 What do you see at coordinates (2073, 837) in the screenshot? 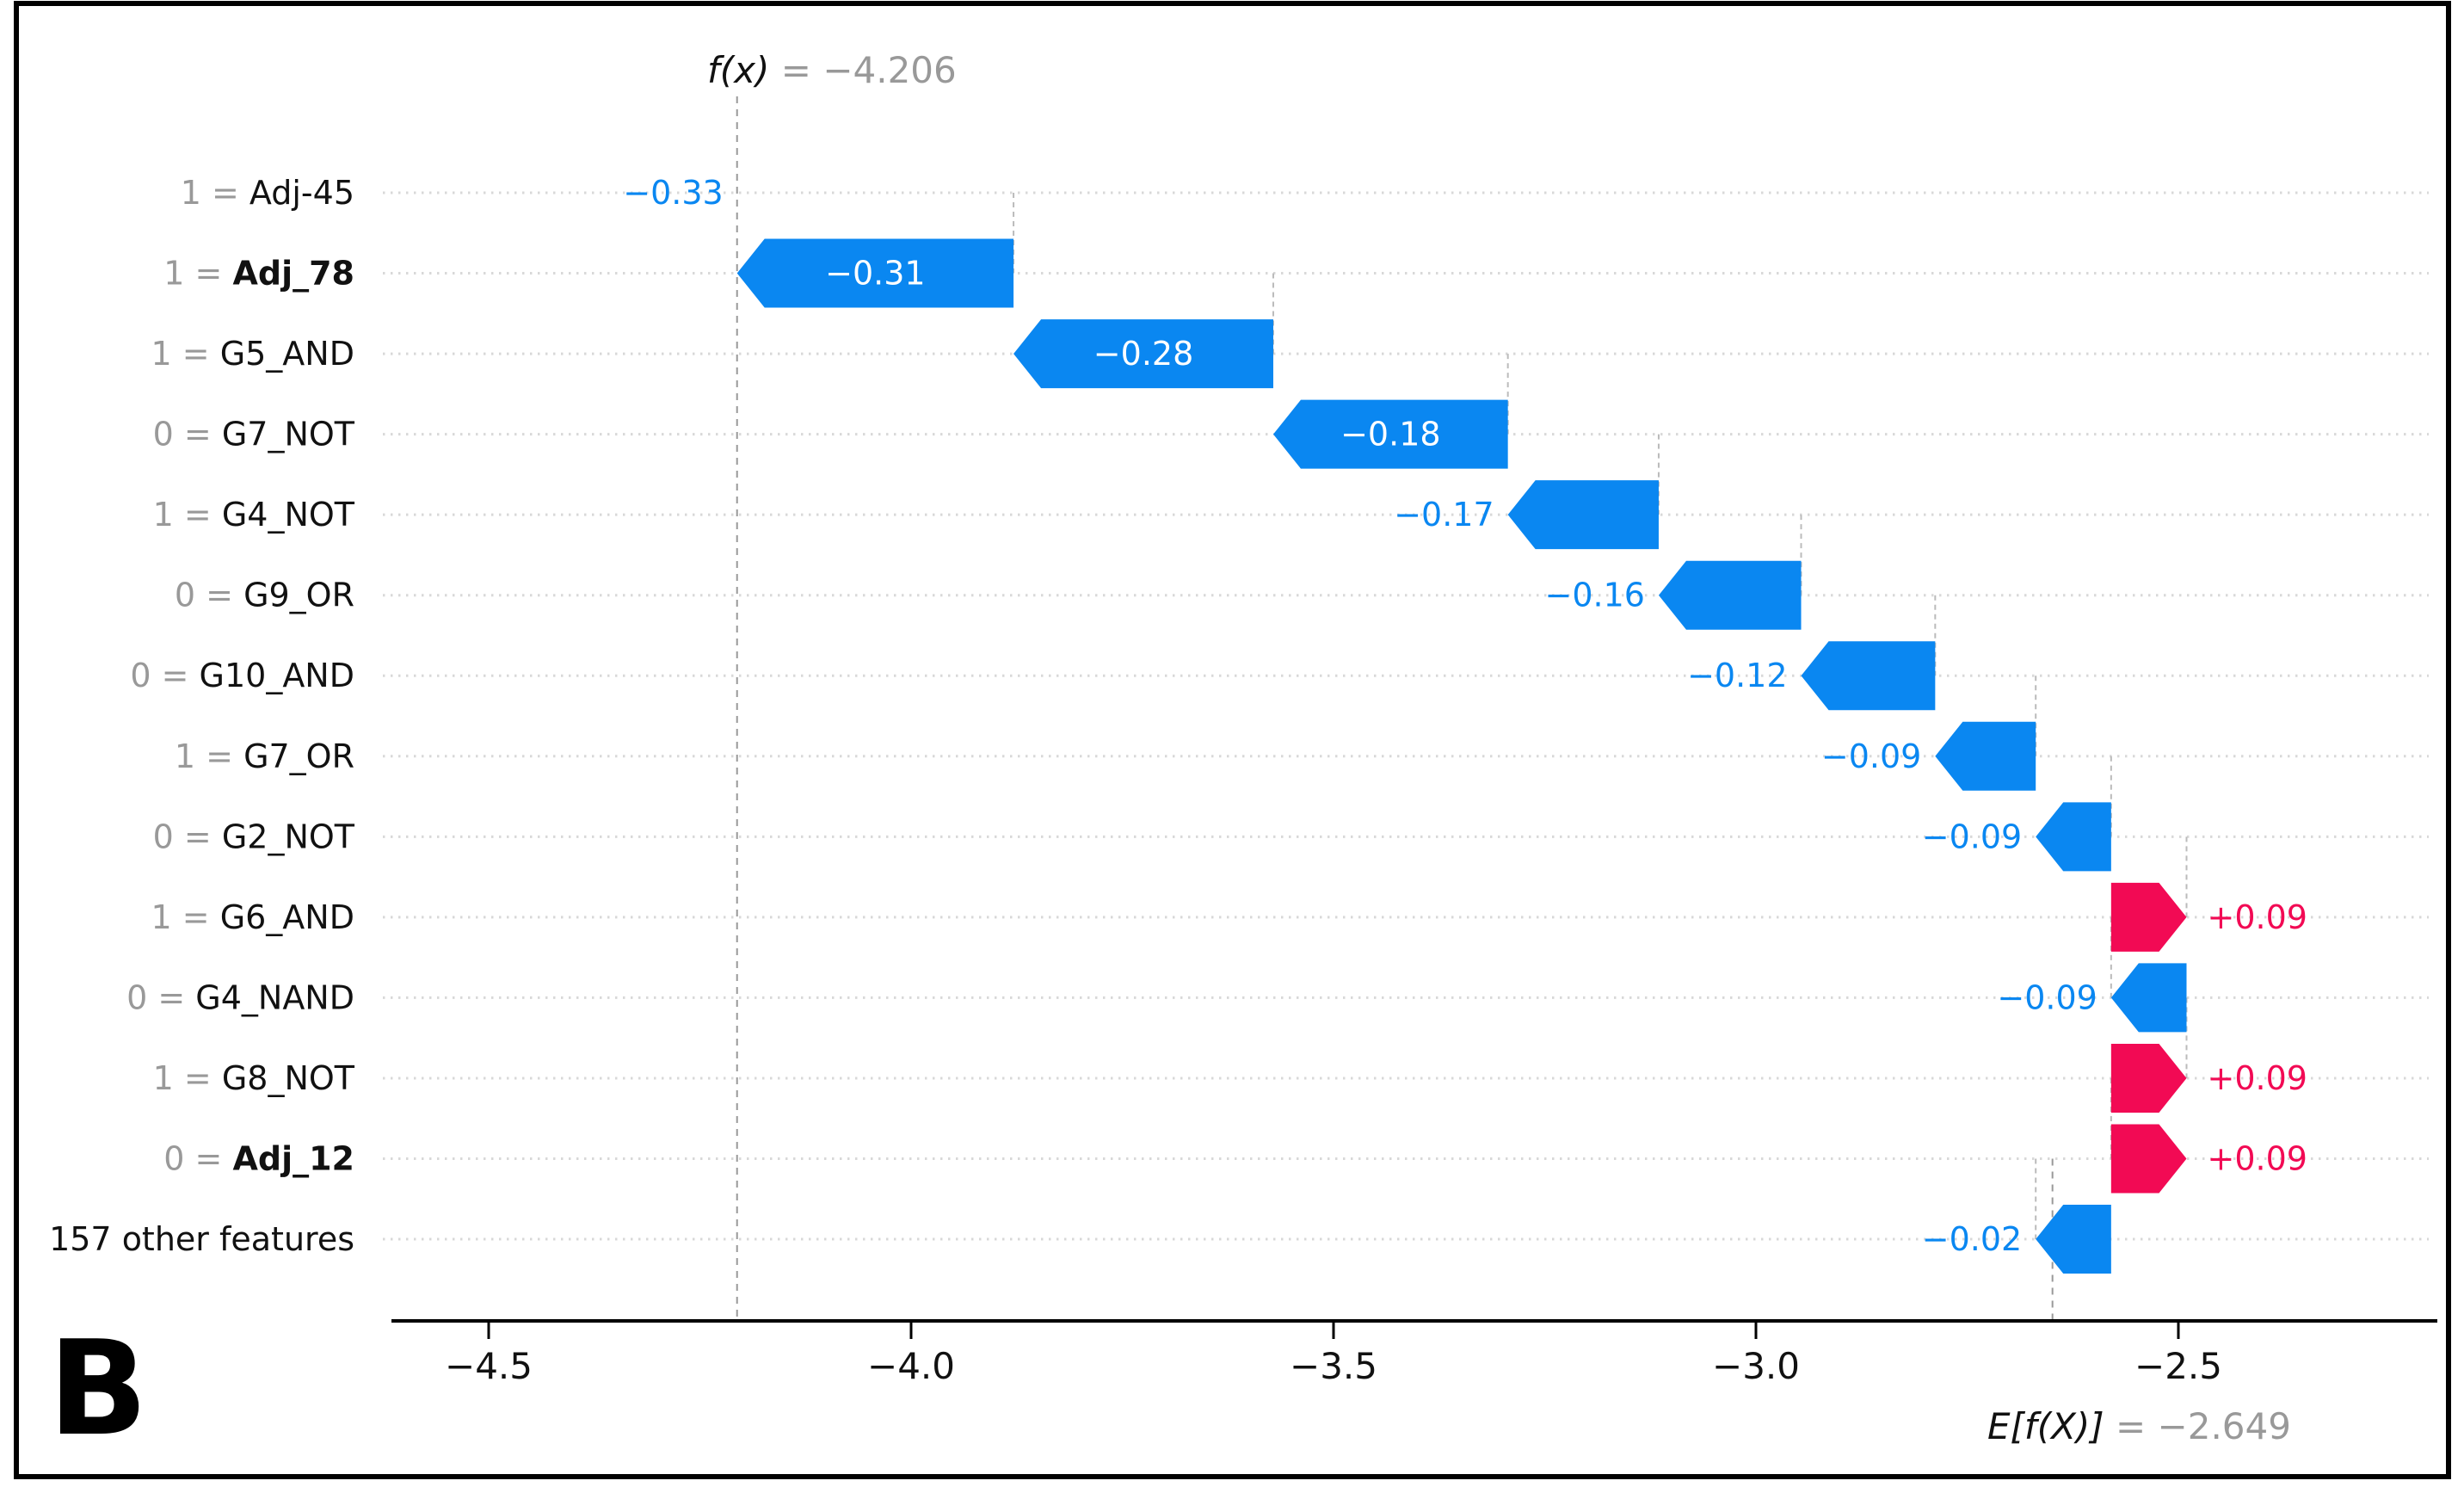
I see `waterfall-bar-g2-not` at bounding box center [2073, 837].